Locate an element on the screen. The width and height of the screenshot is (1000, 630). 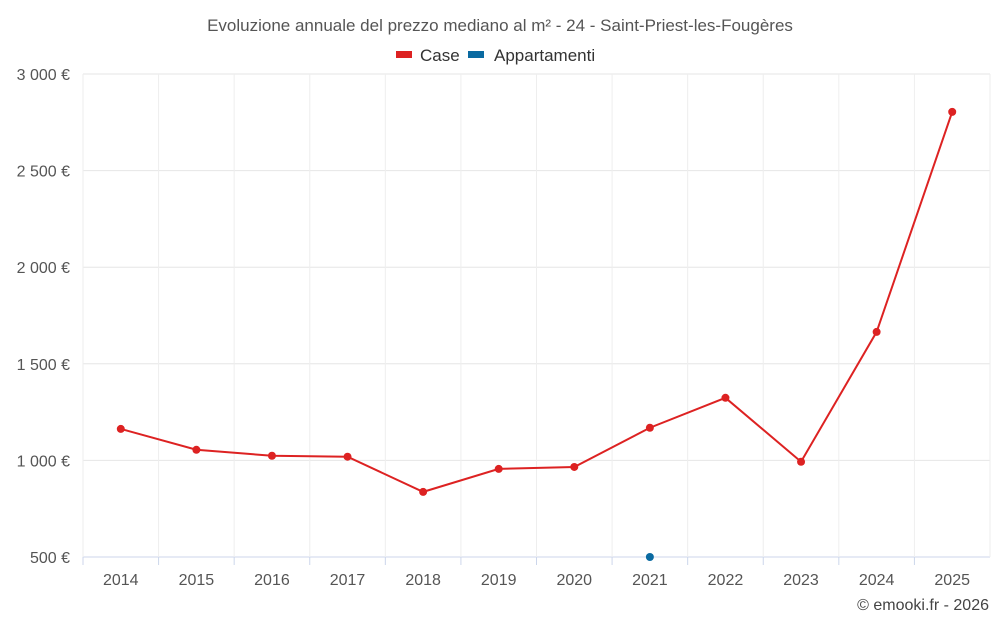
x-tick-label: 2014 is located at coordinates (121, 580).